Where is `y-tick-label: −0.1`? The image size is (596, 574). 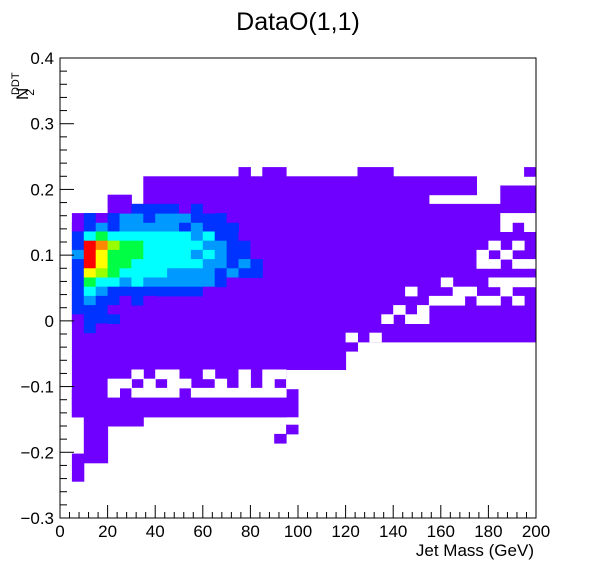
y-tick-label: −0.1 is located at coordinates (37, 387).